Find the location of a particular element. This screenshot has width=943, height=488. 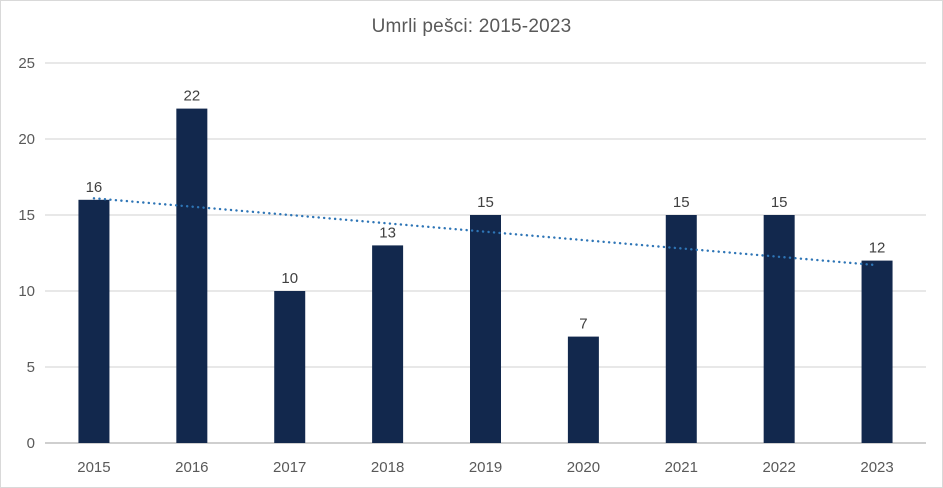

y-tick-label: 0 is located at coordinates (31, 443).